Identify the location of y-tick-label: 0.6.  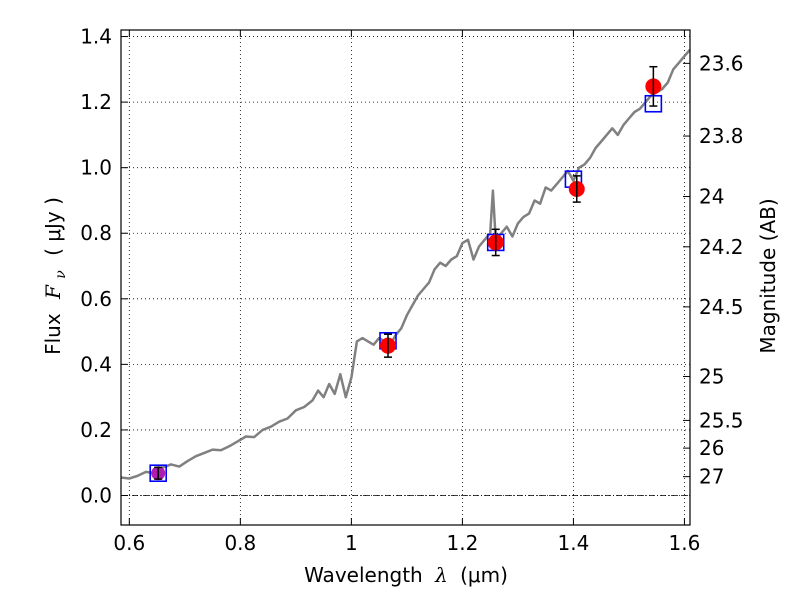
(96, 299).